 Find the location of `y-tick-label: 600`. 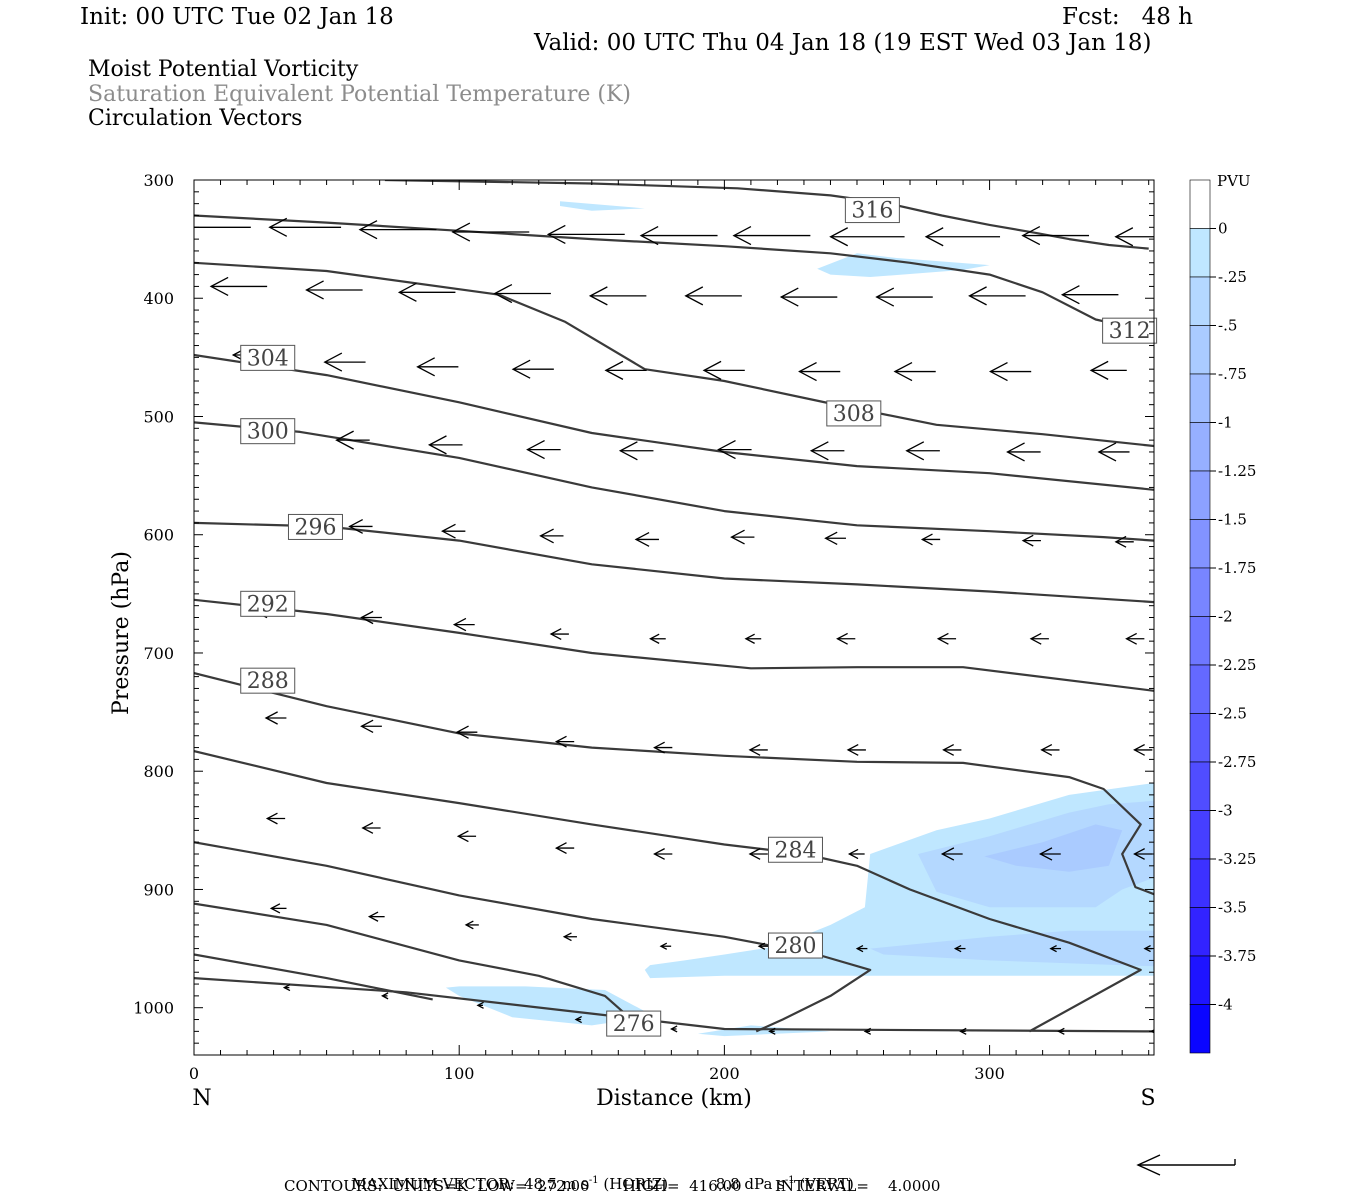

y-tick-label: 600 is located at coordinates (158, 535).